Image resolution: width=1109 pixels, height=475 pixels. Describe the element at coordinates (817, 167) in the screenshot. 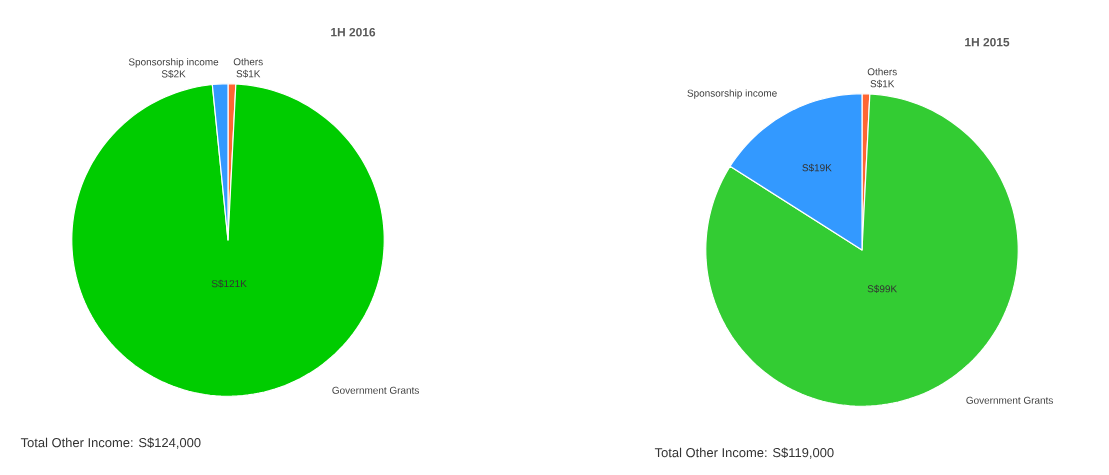

I see `data-label: S$19K` at that location.